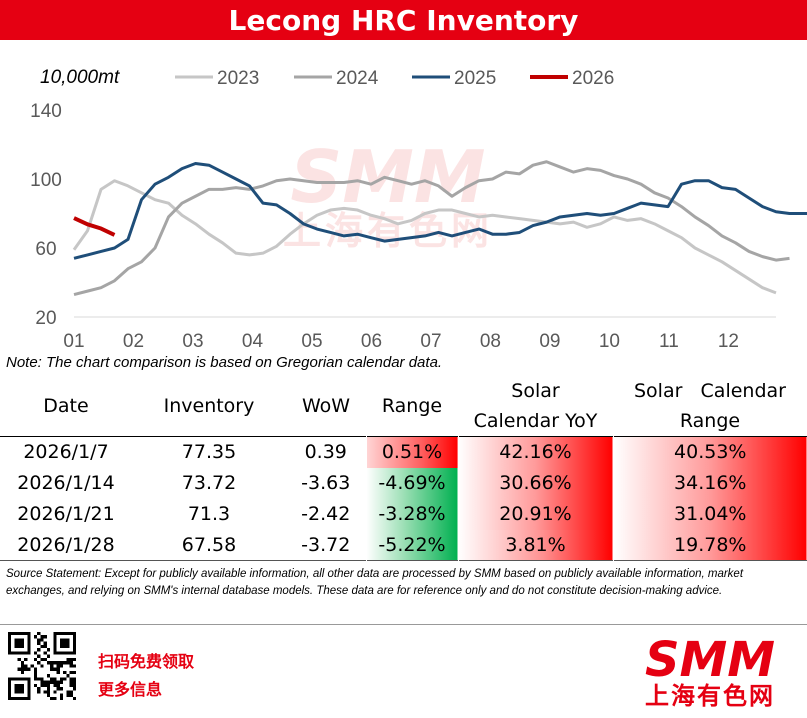 The width and height of the screenshot is (807, 718). What do you see at coordinates (710, 662) in the screenshot?
I see `logo-text: SMM` at bounding box center [710, 662].